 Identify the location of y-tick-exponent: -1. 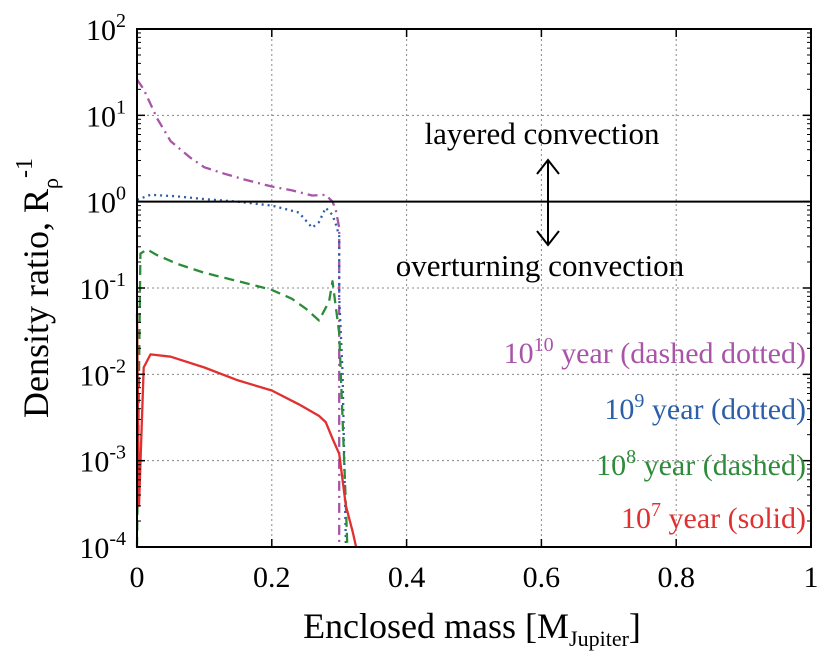
(117, 280).